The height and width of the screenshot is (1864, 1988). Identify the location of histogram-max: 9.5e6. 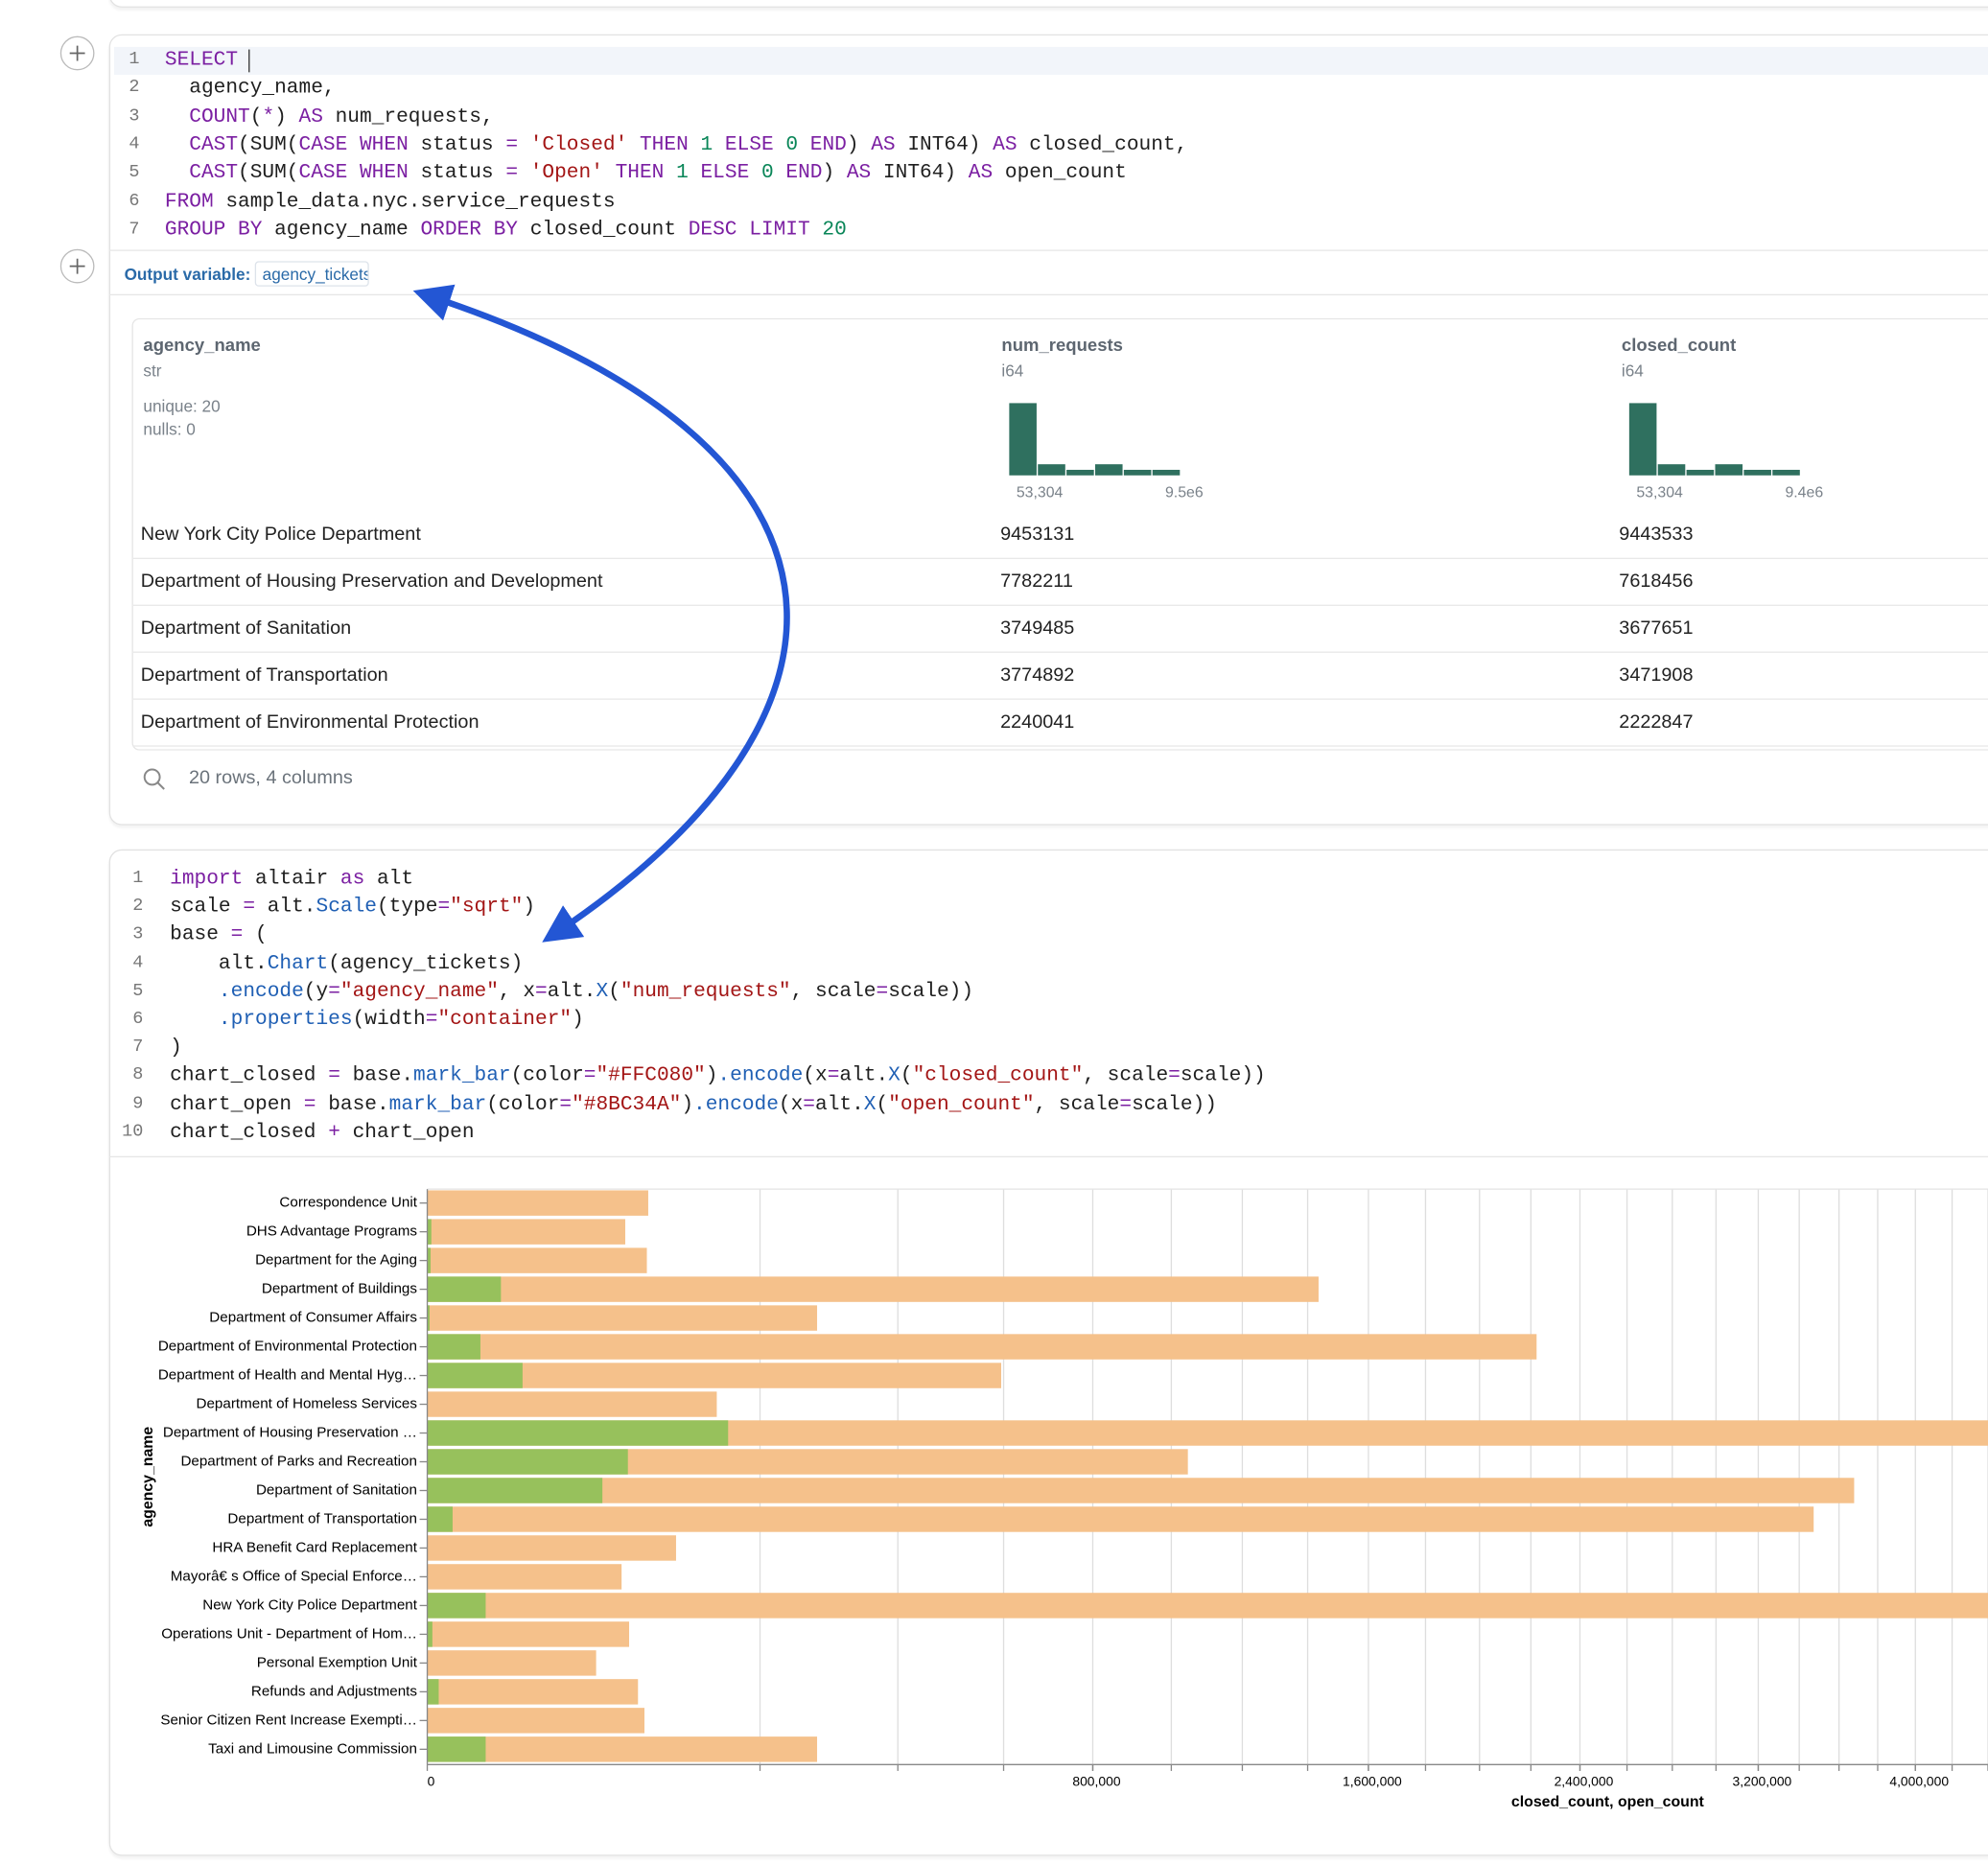
(1185, 492).